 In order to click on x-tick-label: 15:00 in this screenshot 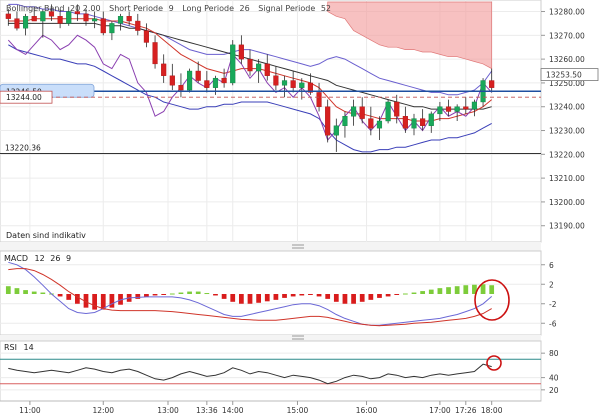, I will do `click(298, 410)`.